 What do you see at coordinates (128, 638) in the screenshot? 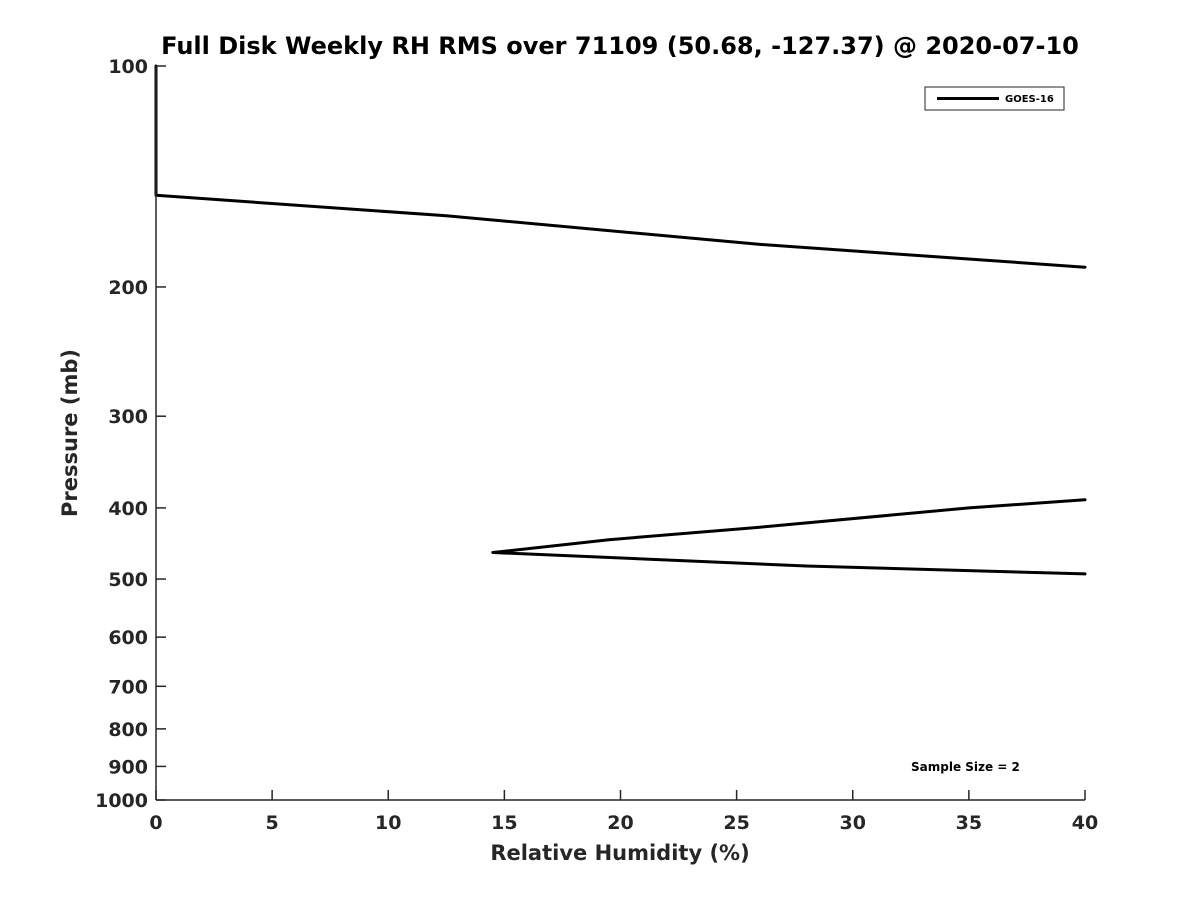
I see `y-tick-label: 600` at bounding box center [128, 638].